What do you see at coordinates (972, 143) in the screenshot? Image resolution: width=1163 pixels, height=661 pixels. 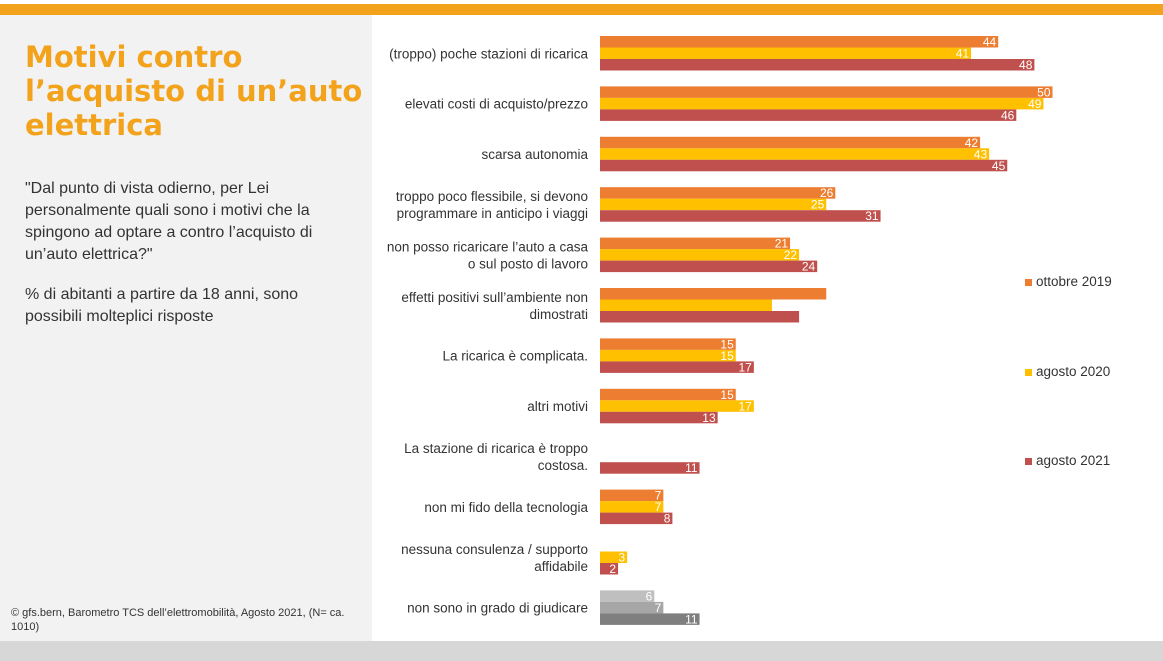 I see `value-label: 42` at bounding box center [972, 143].